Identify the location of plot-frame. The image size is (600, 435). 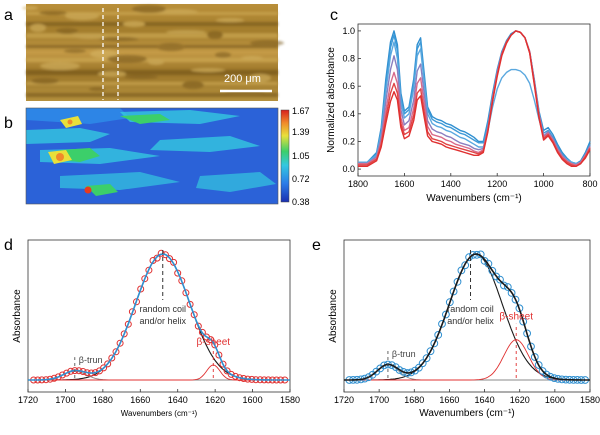
(467, 316).